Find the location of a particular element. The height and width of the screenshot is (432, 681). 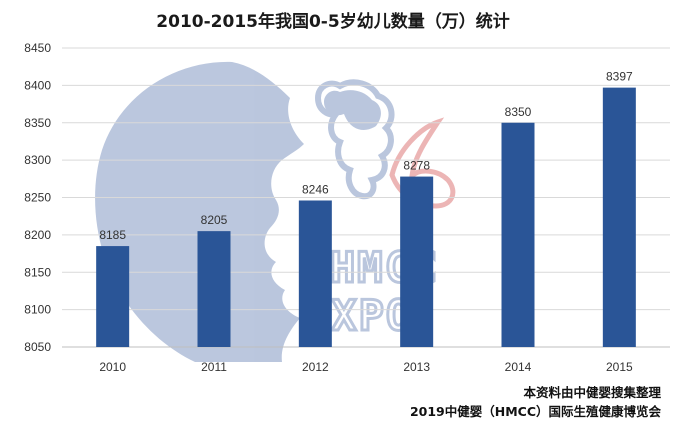

watermark-baby-fill is located at coordinates (352, 110).